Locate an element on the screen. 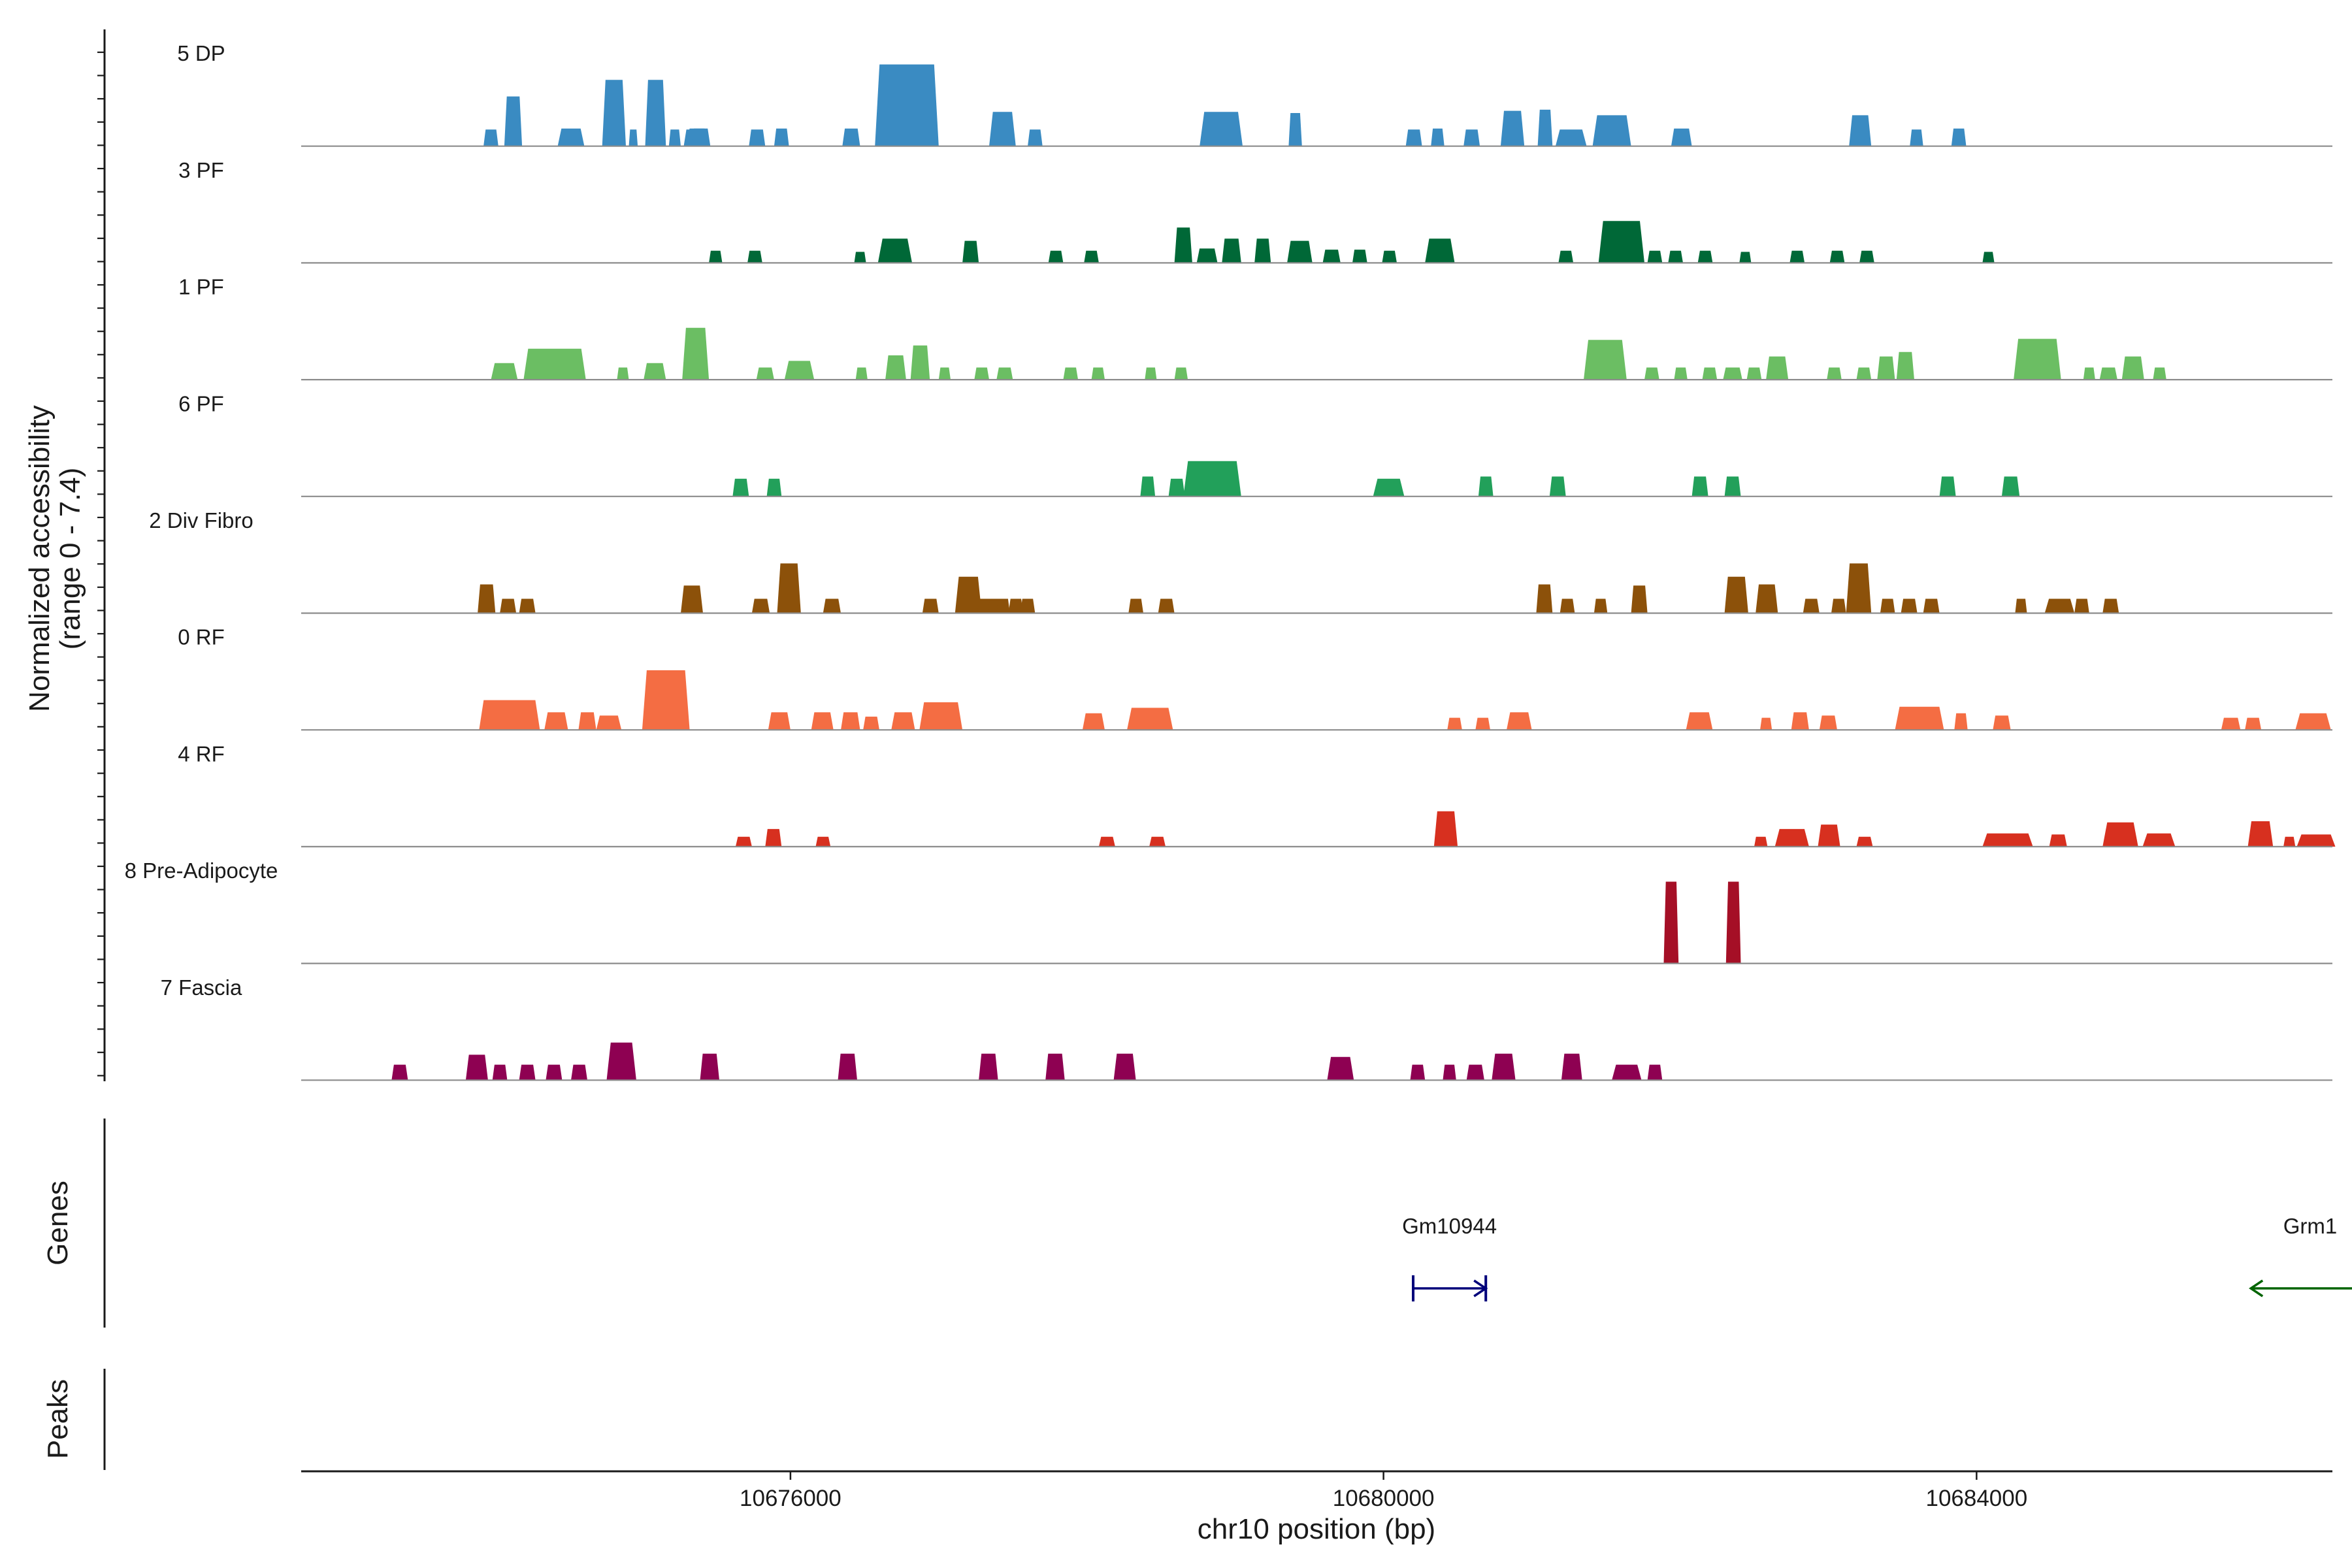  y-axis-ticks is located at coordinates (101, 564).